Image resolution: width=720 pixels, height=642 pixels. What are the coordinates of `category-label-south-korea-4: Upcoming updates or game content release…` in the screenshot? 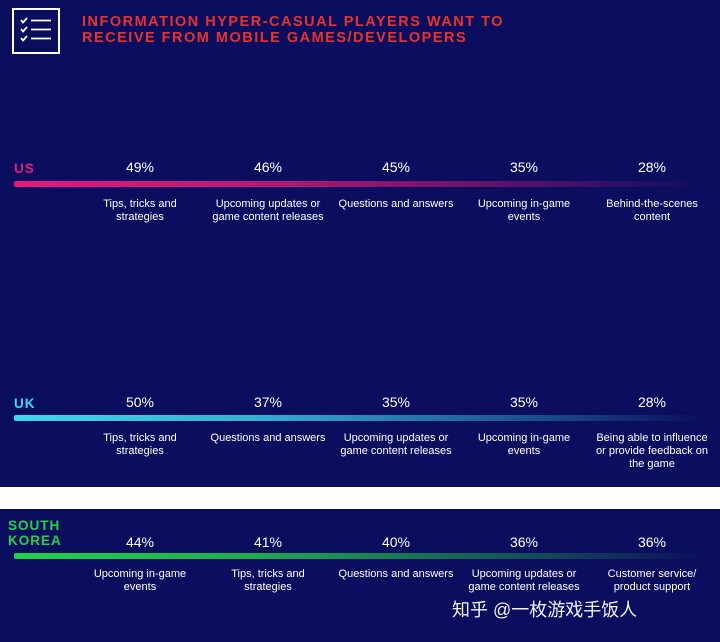 It's located at (524, 580).